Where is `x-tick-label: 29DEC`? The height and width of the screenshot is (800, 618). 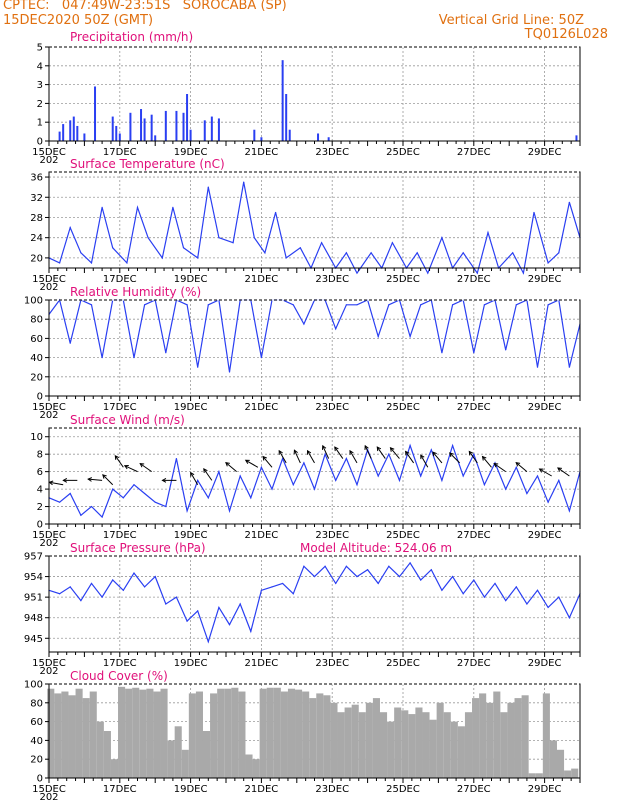
x-tick-label: 29DEC is located at coordinates (545, 152).